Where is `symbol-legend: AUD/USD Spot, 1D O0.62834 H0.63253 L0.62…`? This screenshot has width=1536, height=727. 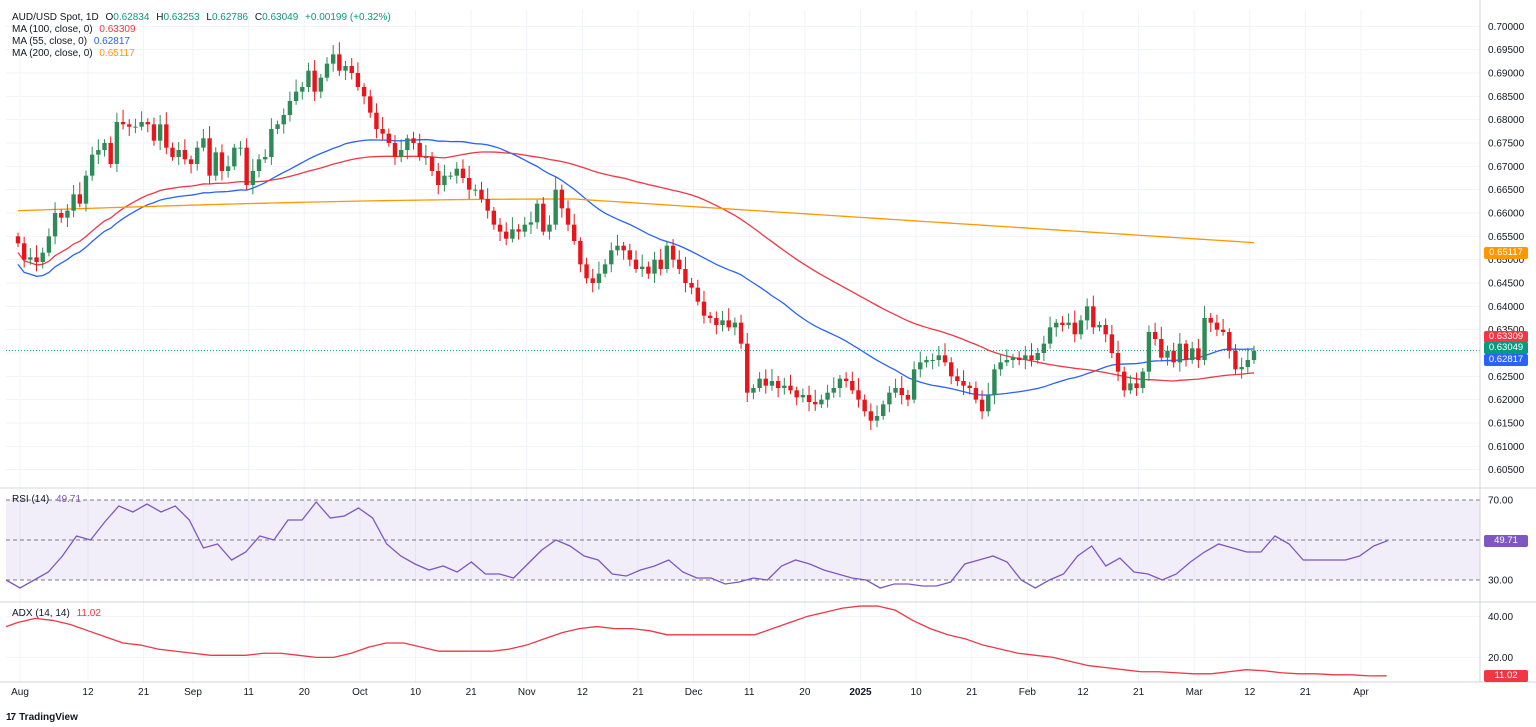 symbol-legend: AUD/USD Spot, 1D O0.62834 H0.63253 L0.62… is located at coordinates (203, 18).